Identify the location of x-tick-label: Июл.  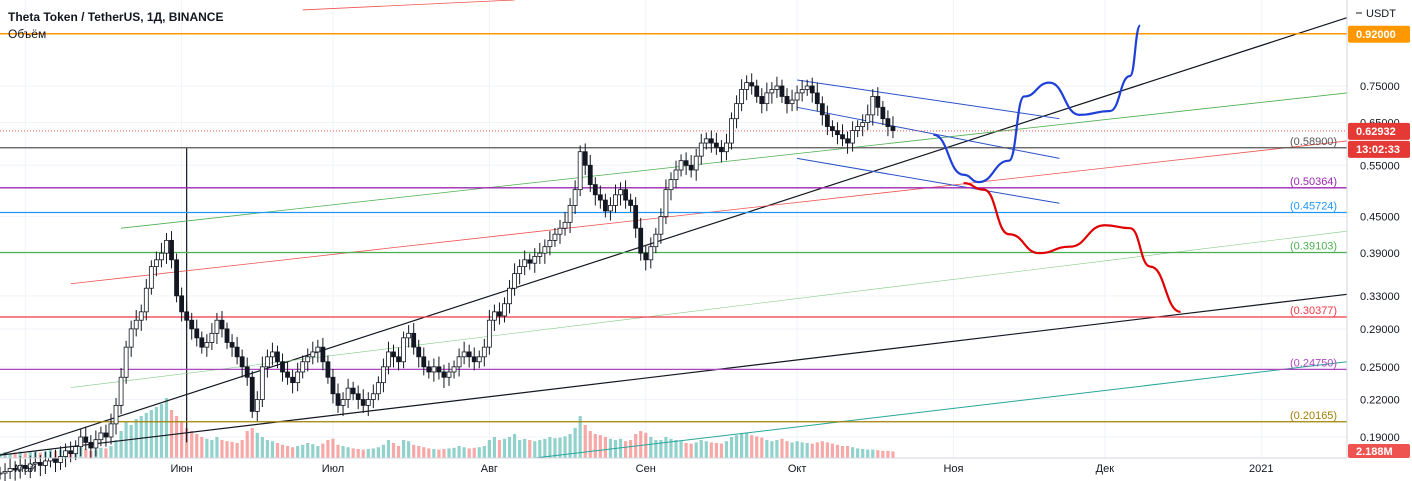
(333, 469).